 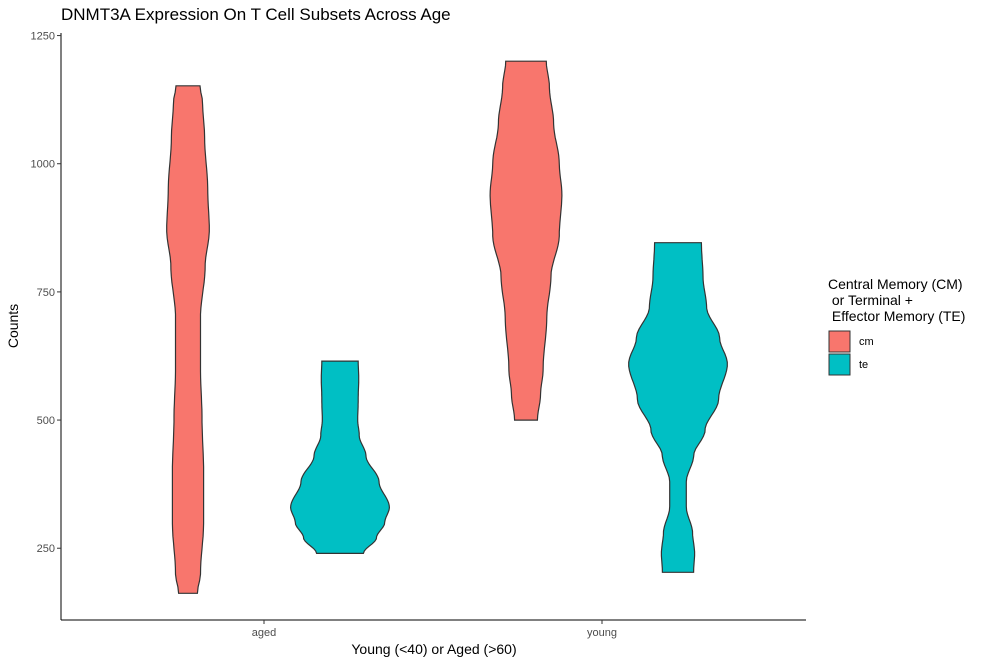 I want to click on legend-label-cm: cm, so click(x=866, y=342).